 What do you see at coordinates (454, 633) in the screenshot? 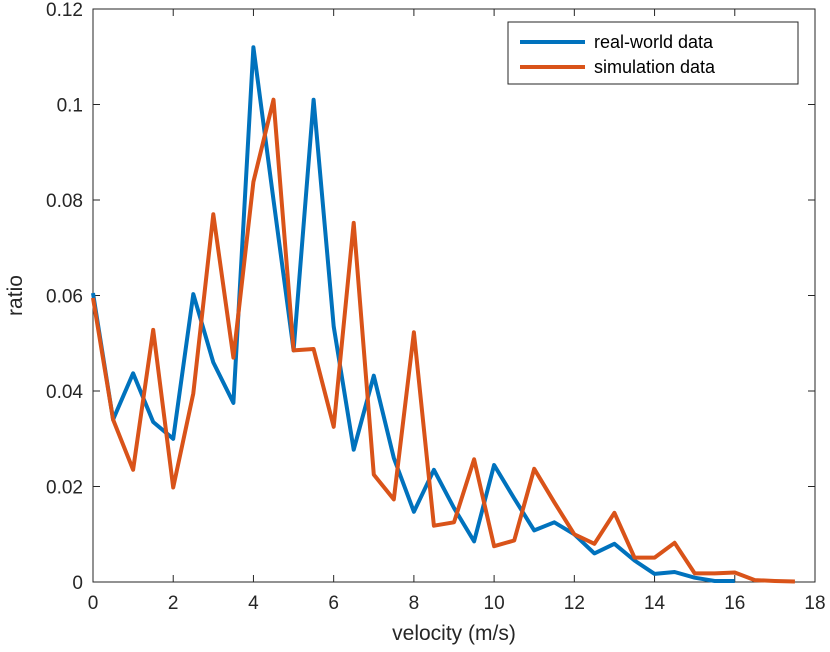
I see `x-axis-label: velocity (m/s)` at bounding box center [454, 633].